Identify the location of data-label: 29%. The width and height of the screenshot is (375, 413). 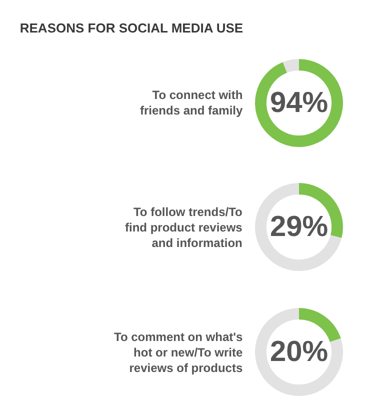
(299, 227).